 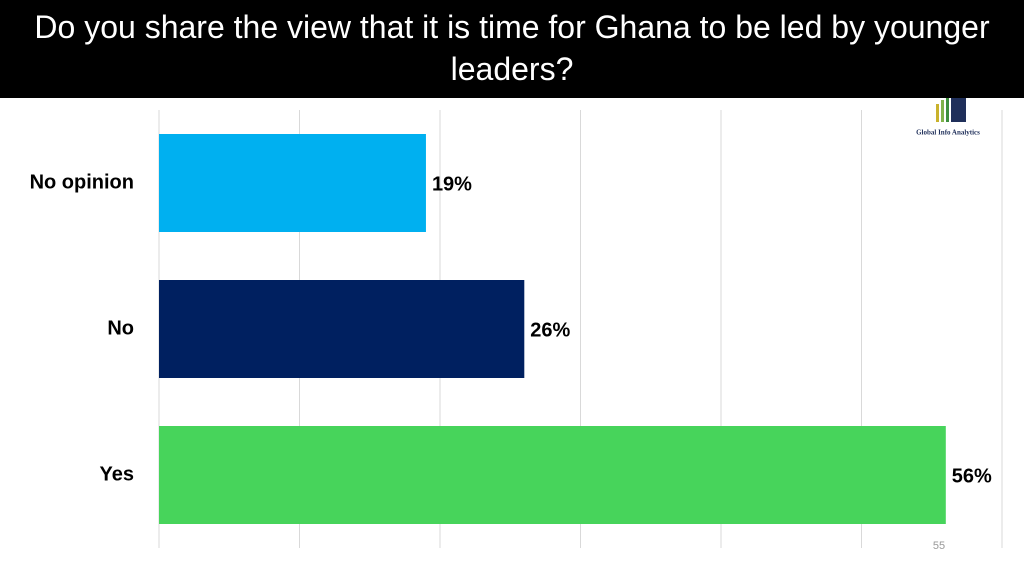 I want to click on logo-icon, so click(x=951, y=107).